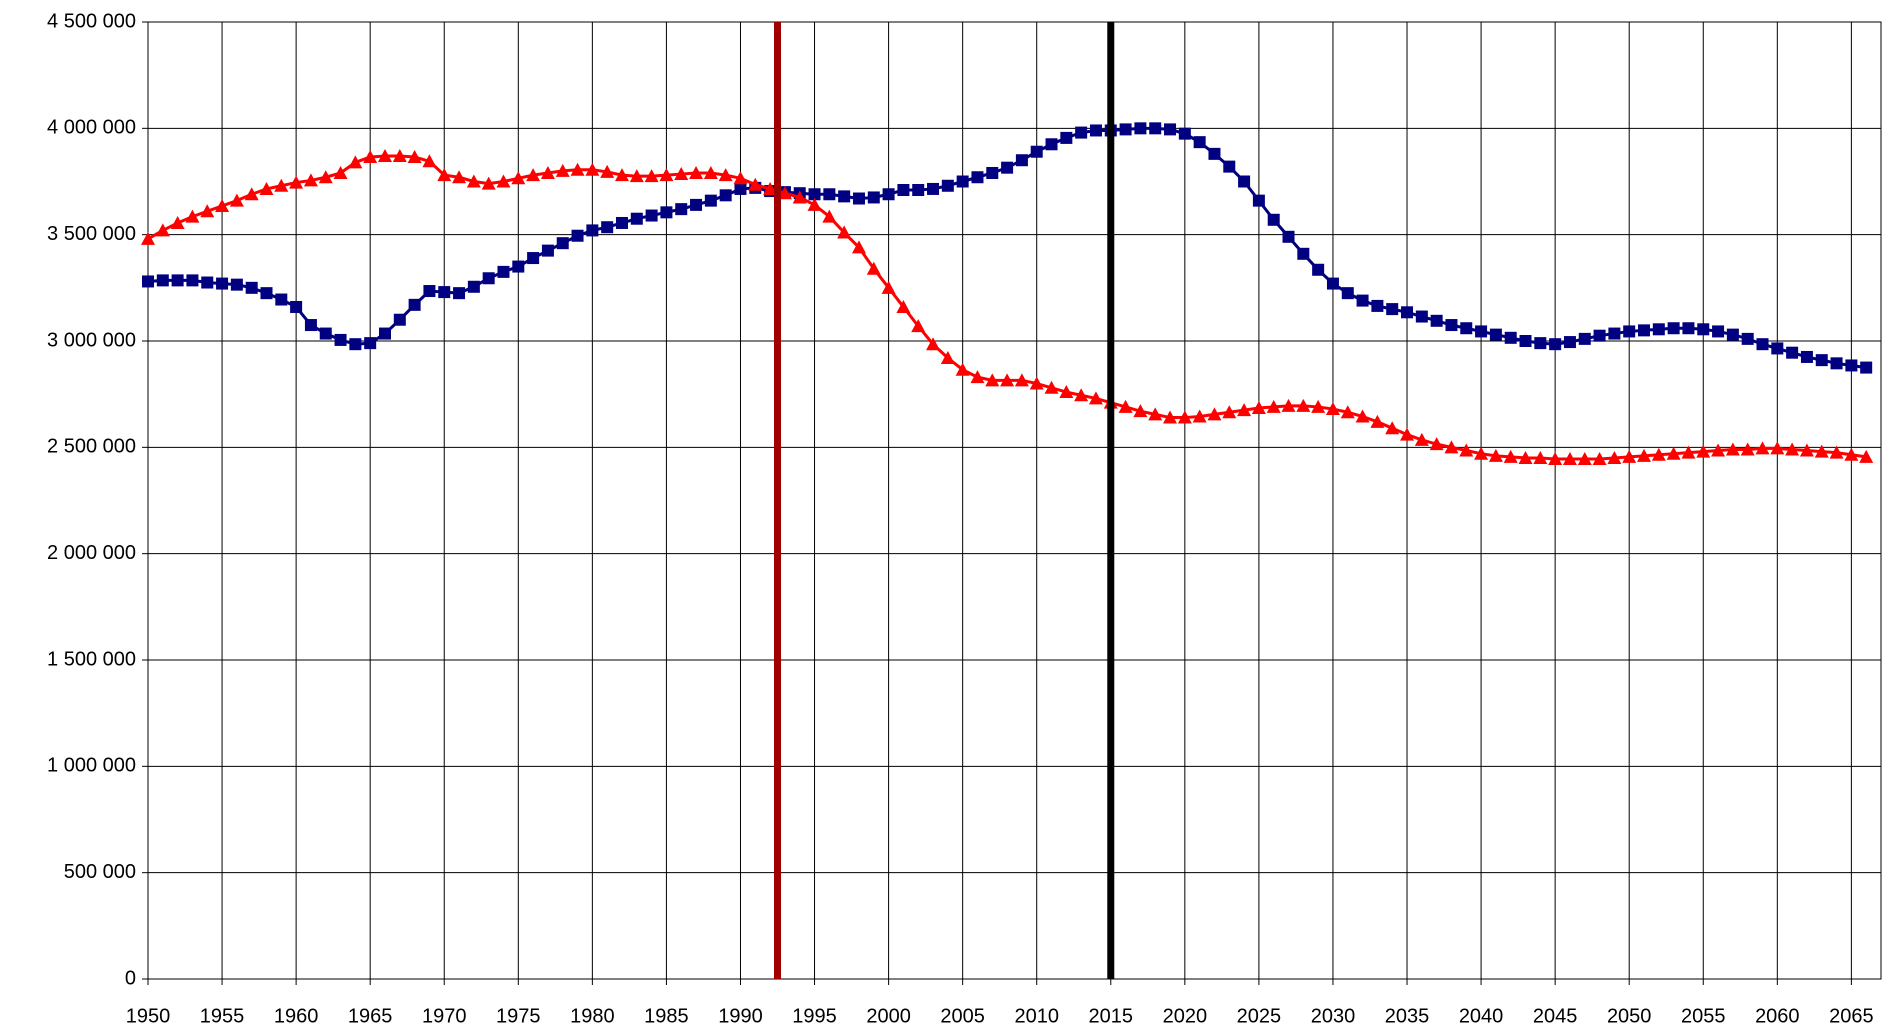  What do you see at coordinates (592, 1016) in the screenshot?
I see `x-tick-label: 1980` at bounding box center [592, 1016].